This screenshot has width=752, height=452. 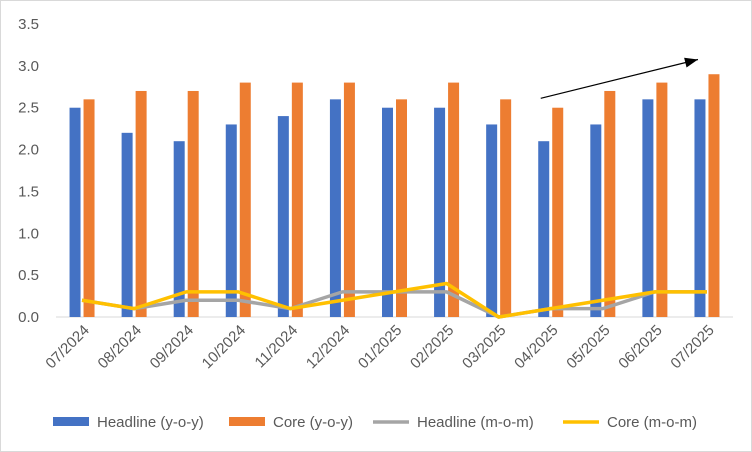 What do you see at coordinates (380, 347) in the screenshot?
I see `x-tick-label: 01/2025` at bounding box center [380, 347].